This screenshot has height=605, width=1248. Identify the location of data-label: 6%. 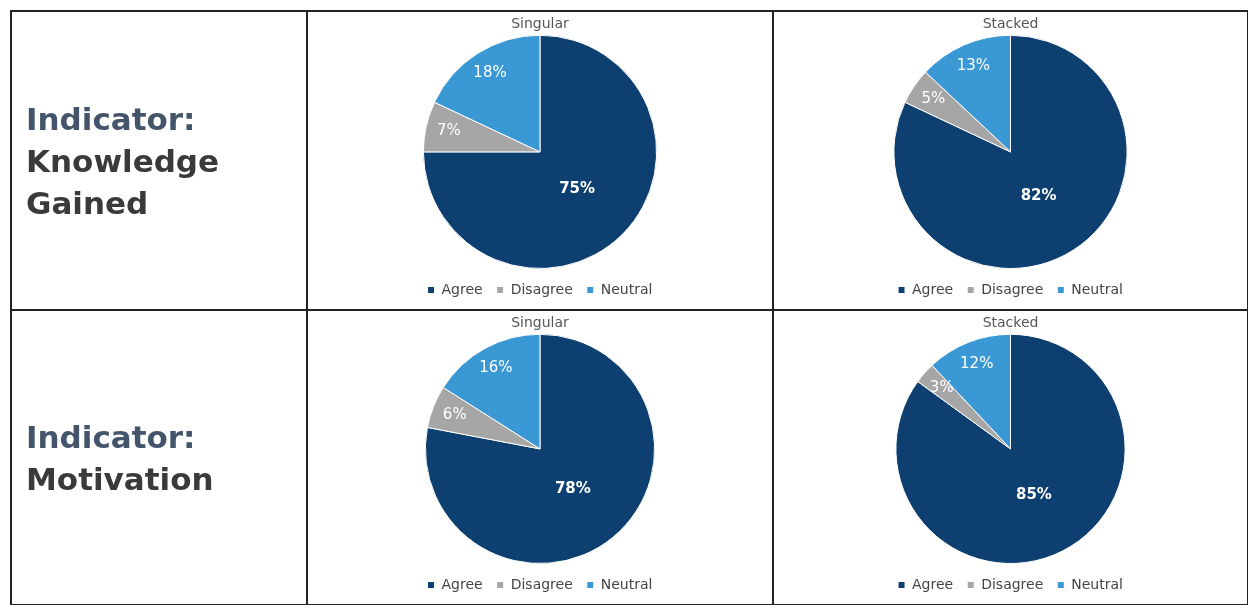
(454, 414).